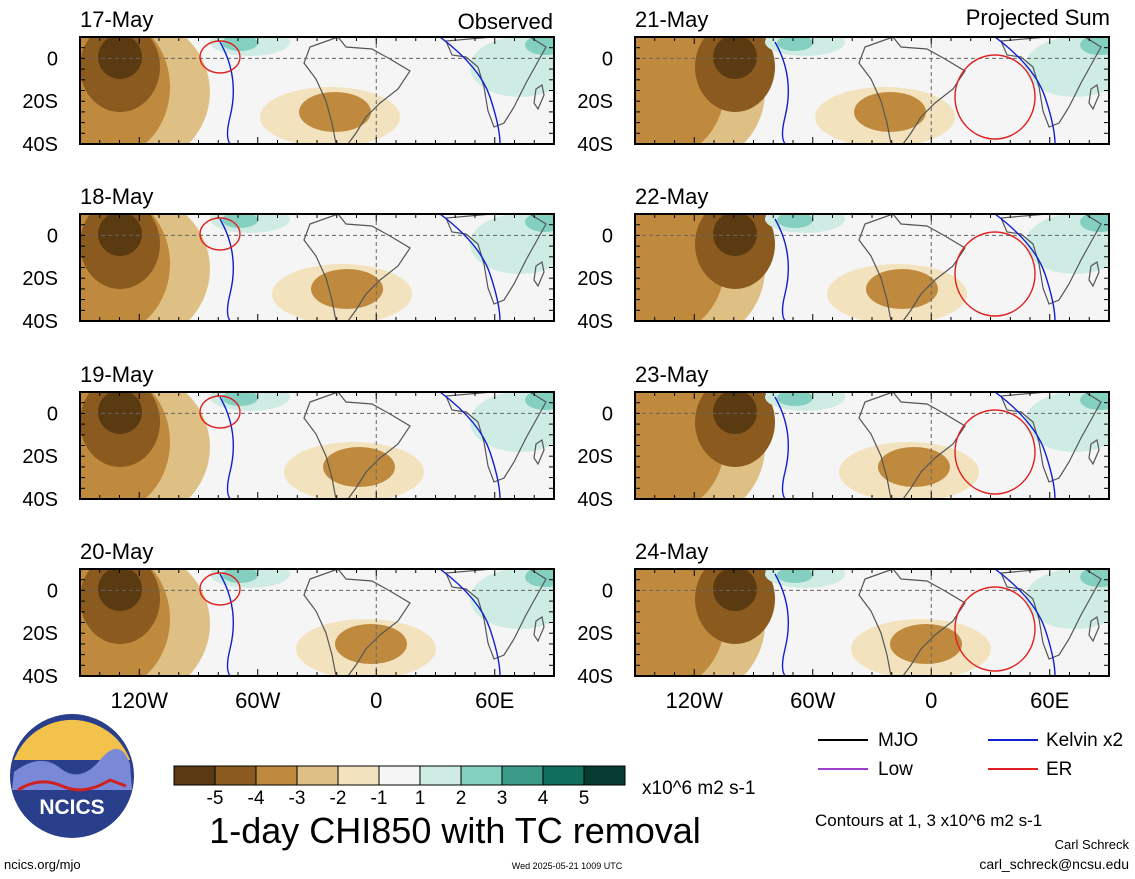 This screenshot has width=1135, height=879. What do you see at coordinates (698, 788) in the screenshot?
I see `colorbar-units: x10^6 m2 s-1` at bounding box center [698, 788].